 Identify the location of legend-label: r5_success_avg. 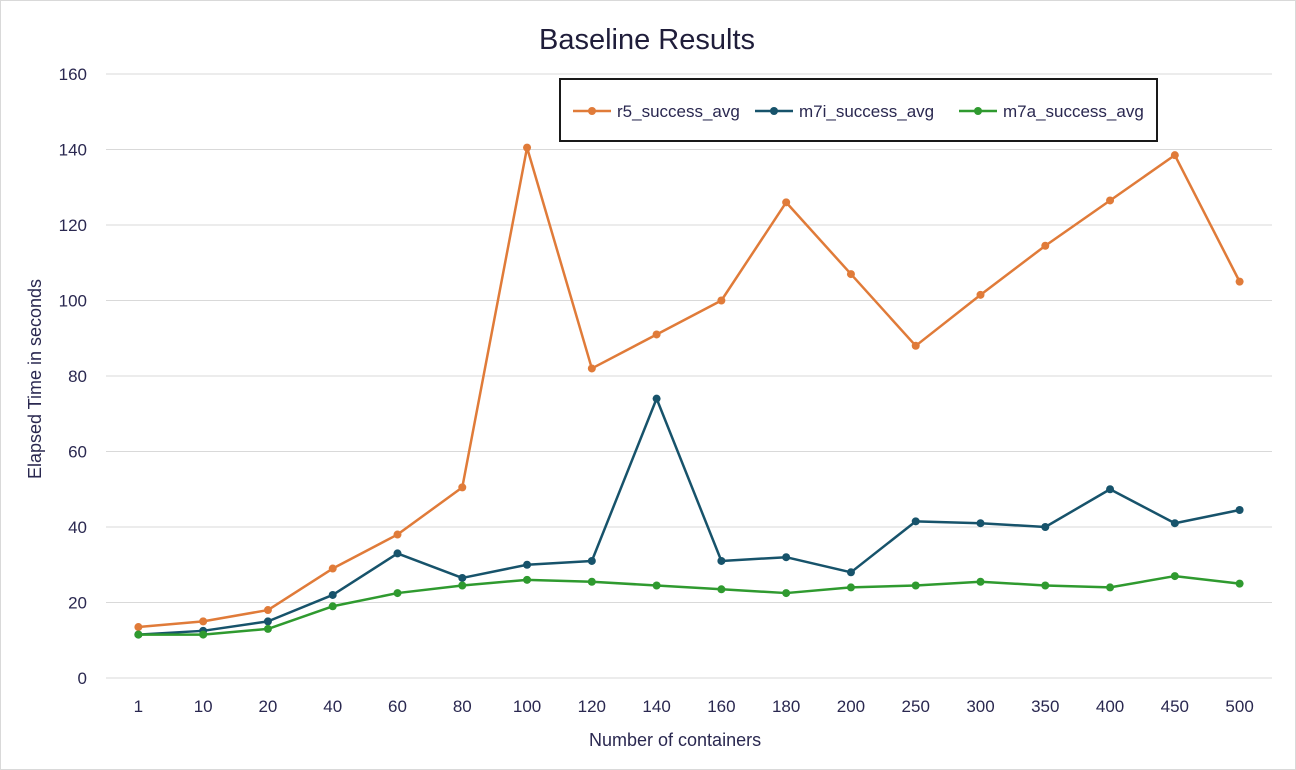
(678, 111).